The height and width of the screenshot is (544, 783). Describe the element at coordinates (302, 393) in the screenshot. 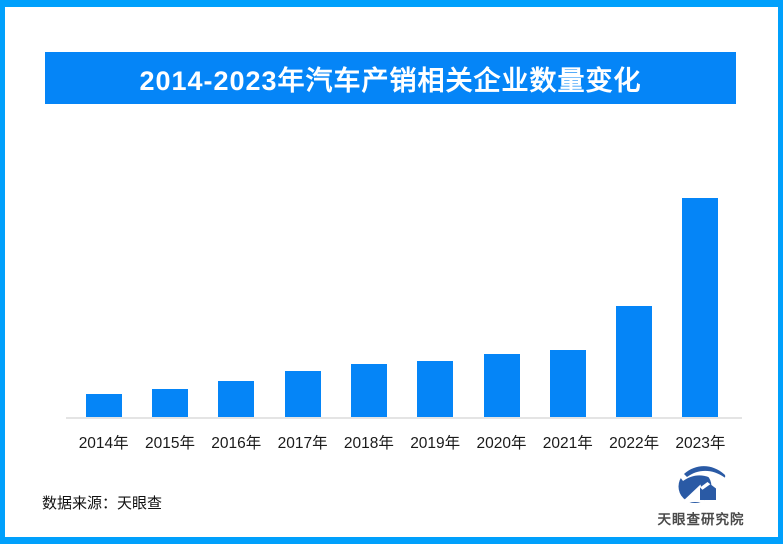

I see `bar-2017年` at that location.